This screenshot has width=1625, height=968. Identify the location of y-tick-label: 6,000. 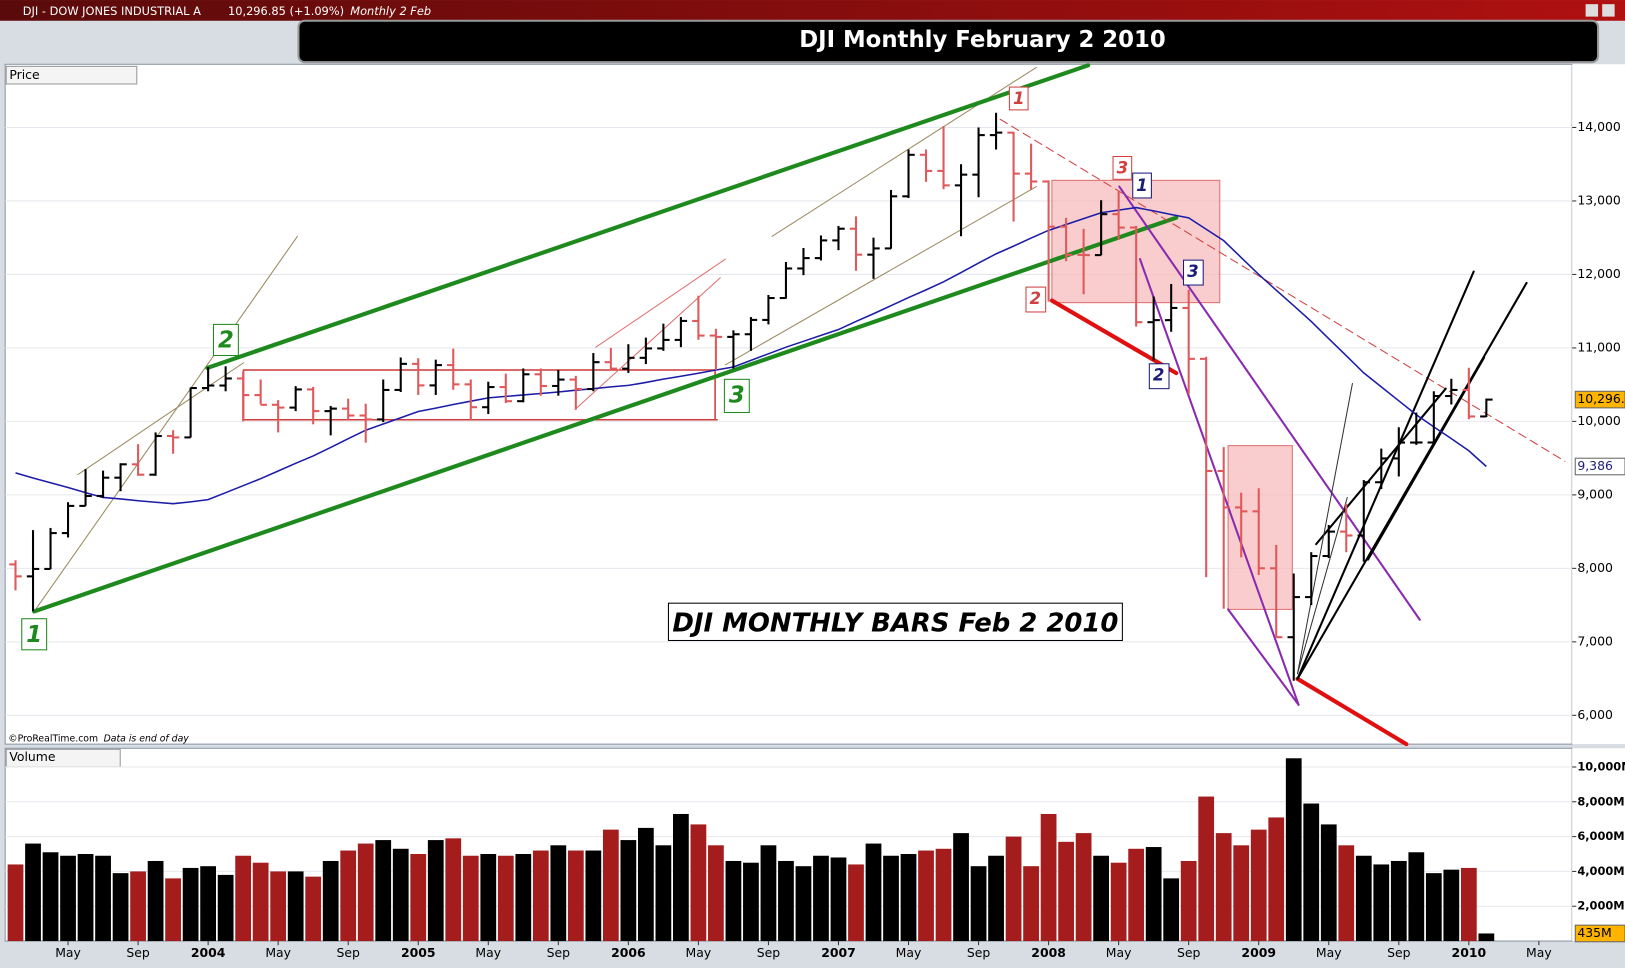
(1595, 714).